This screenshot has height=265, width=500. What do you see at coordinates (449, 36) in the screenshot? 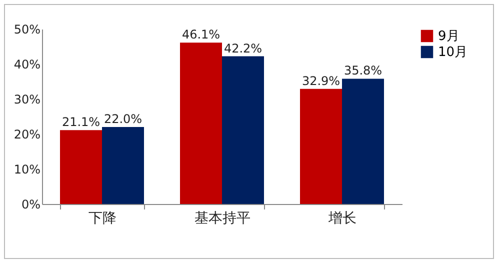
I see `legend-label: 9月` at bounding box center [449, 36].